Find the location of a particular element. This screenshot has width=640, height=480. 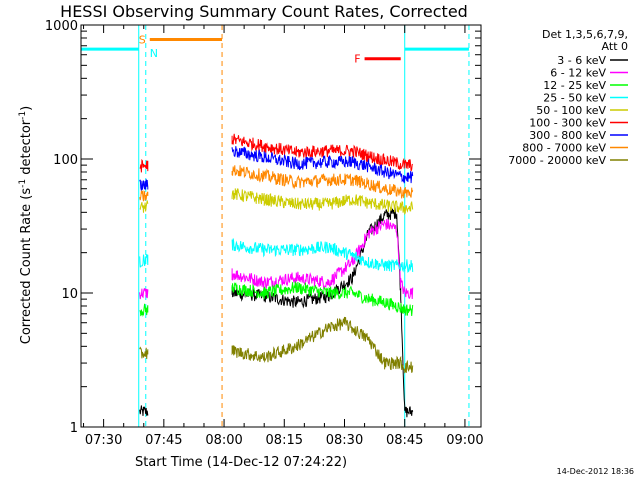

legend-label-12-25-kev: 12 - 25 keV is located at coordinates (574, 85).